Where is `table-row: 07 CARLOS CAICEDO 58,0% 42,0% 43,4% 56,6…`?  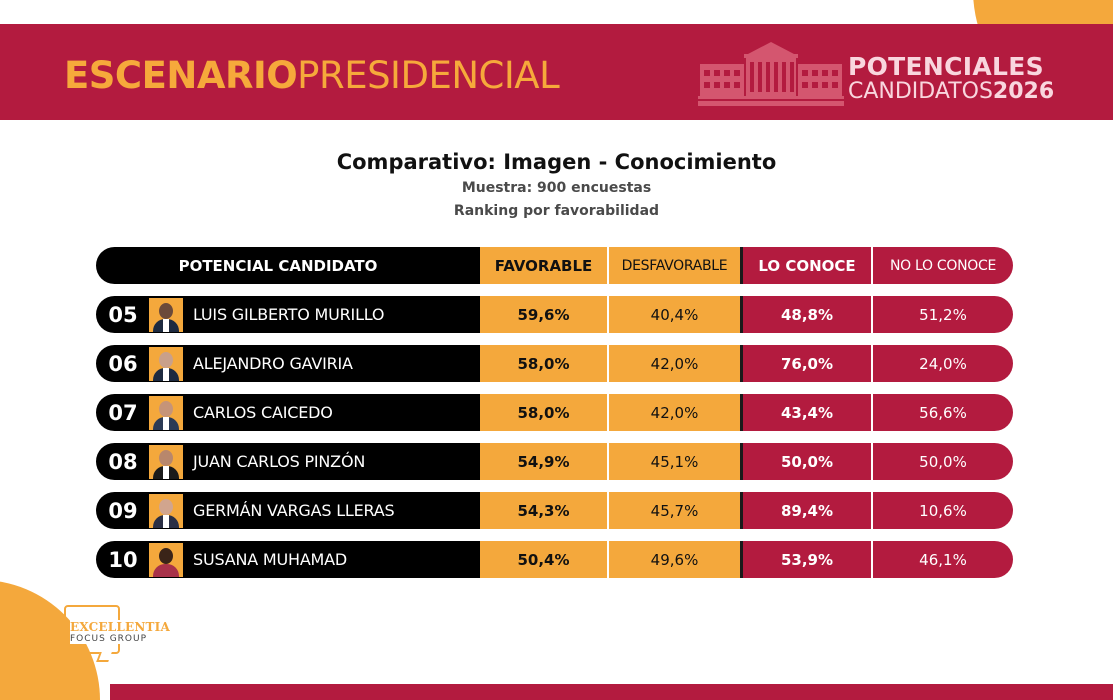 table-row: 07 CARLOS CAICEDO 58,0% 42,0% 43,4% 56,6… is located at coordinates (556, 412).